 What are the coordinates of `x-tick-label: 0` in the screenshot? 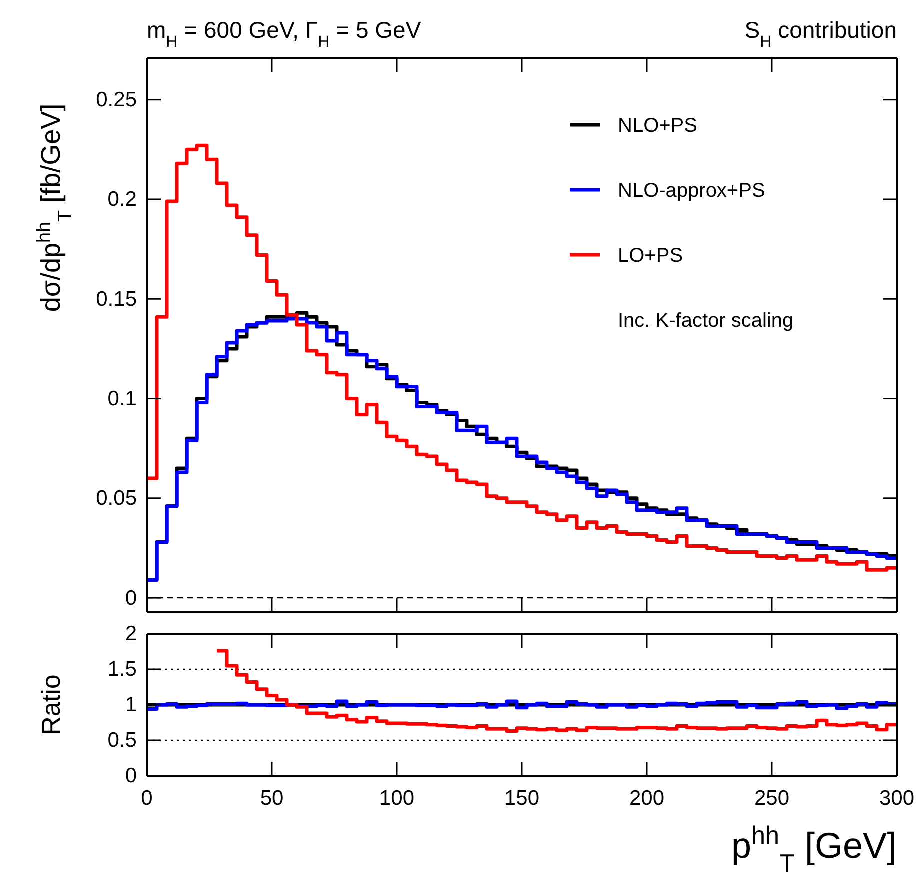 It's located at (147, 798).